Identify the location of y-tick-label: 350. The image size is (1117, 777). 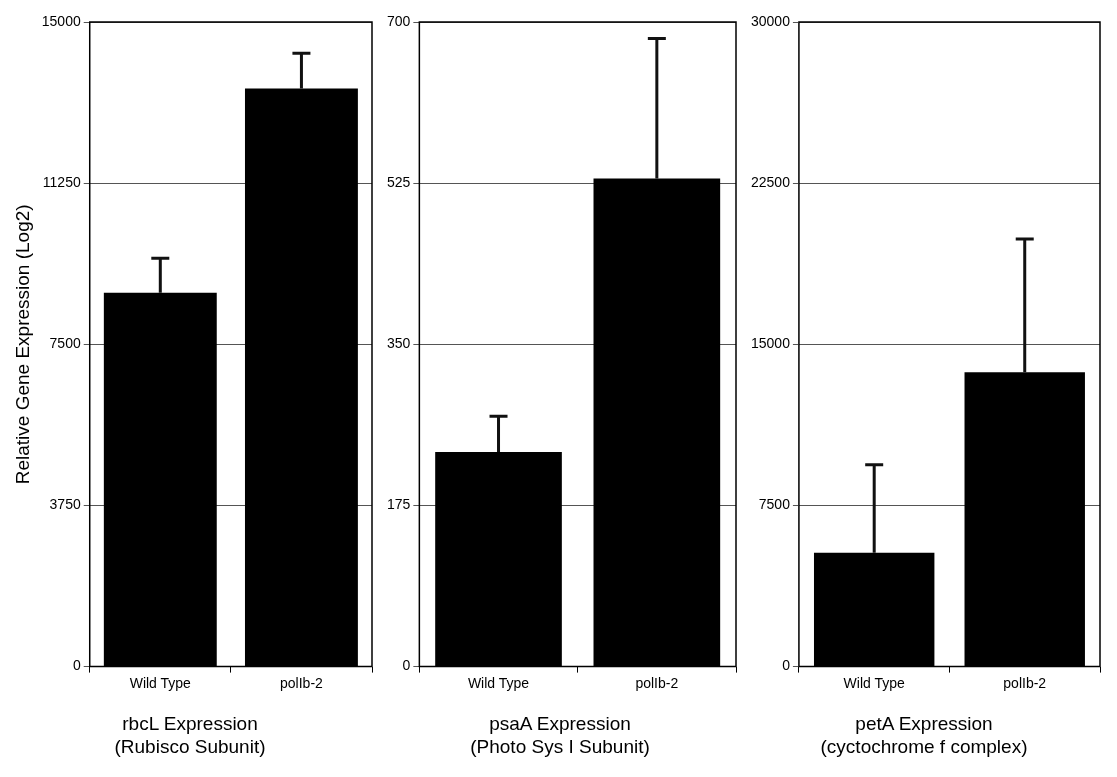
(399, 343).